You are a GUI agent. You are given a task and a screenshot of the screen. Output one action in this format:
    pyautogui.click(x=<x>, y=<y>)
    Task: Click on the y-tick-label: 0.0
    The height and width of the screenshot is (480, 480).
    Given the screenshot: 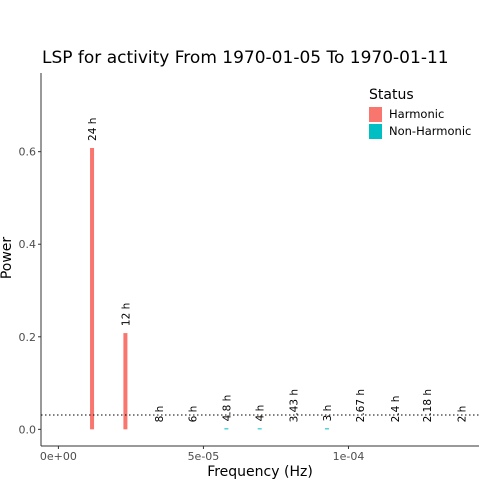 What is the action you would take?
    pyautogui.click(x=28, y=429)
    